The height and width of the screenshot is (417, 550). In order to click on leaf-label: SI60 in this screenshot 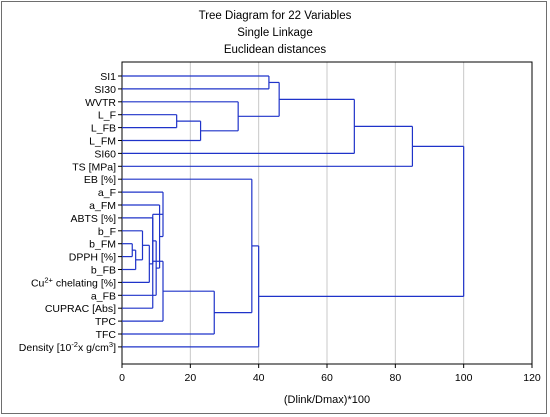, I will do `click(105, 154)`.